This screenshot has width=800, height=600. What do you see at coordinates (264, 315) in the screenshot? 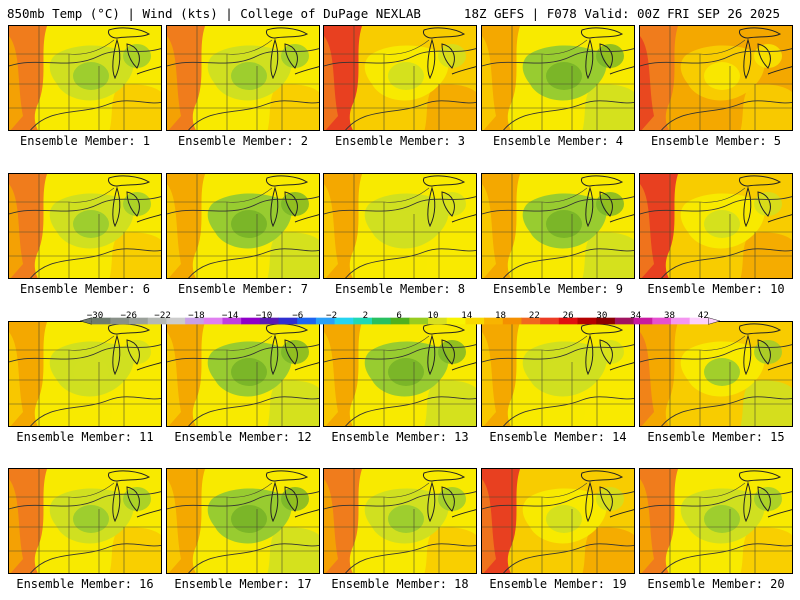
I see `colorbar-tick-label: −10` at bounding box center [264, 315].